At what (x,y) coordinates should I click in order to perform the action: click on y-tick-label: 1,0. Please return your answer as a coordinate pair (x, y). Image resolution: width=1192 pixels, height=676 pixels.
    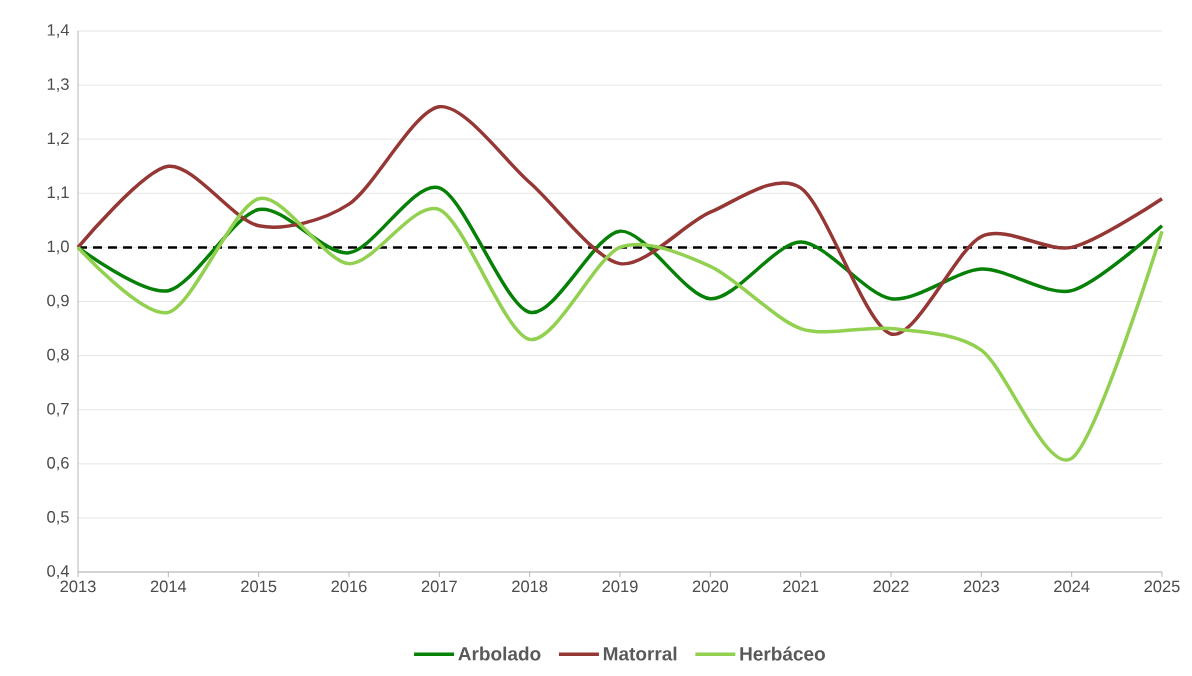
    Looking at the image, I should click on (58, 247).